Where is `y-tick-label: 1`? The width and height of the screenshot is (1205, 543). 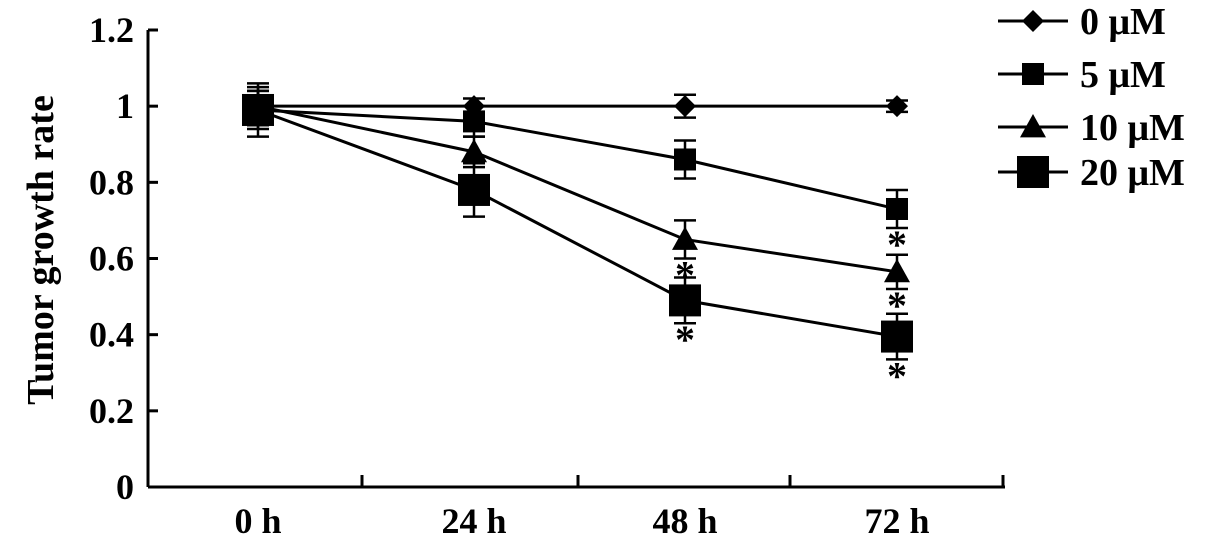
y-tick-label: 1 is located at coordinates (125, 106).